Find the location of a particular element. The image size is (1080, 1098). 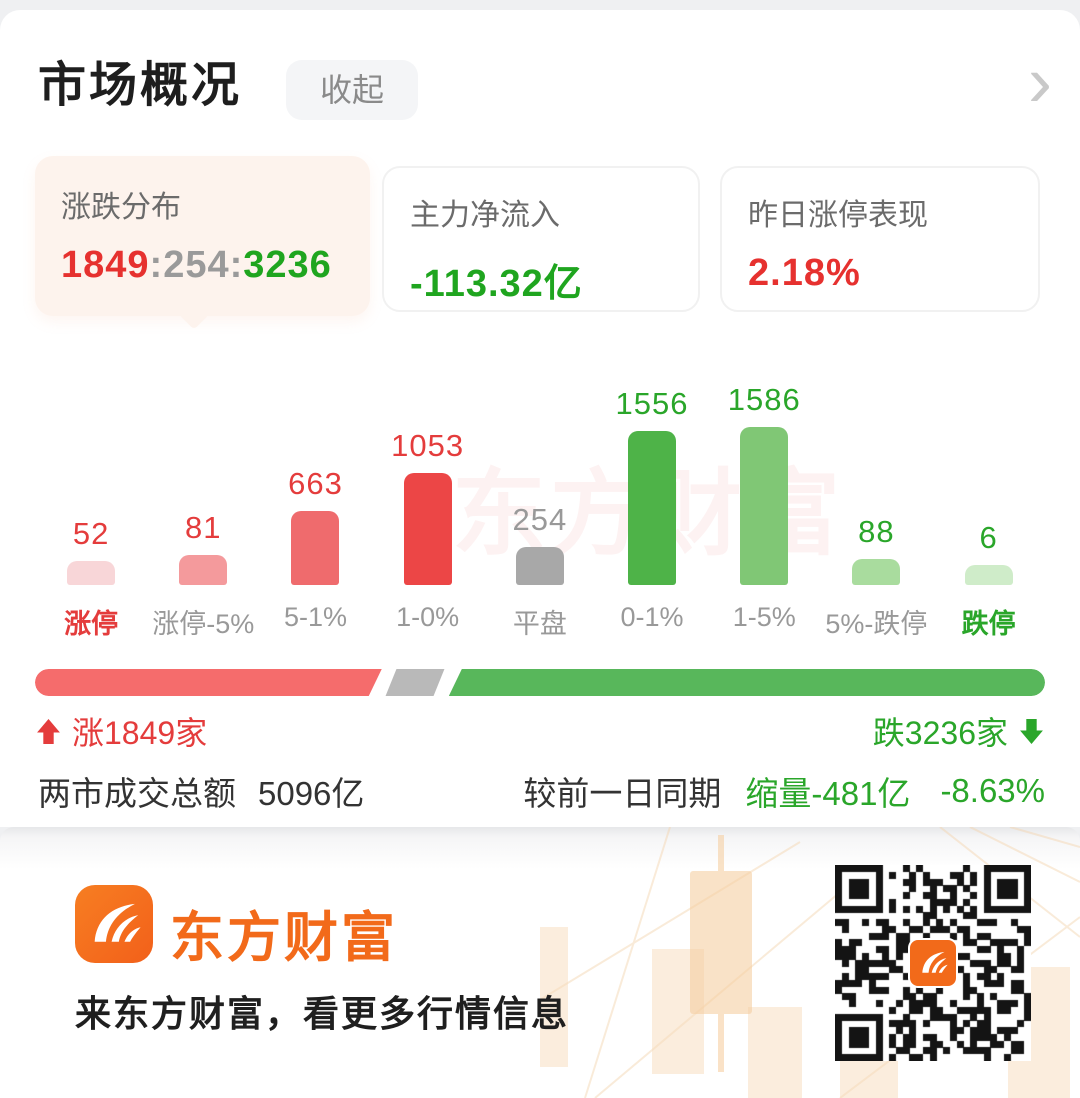

bar-category-label: 跌停 is located at coordinates (988, 624).